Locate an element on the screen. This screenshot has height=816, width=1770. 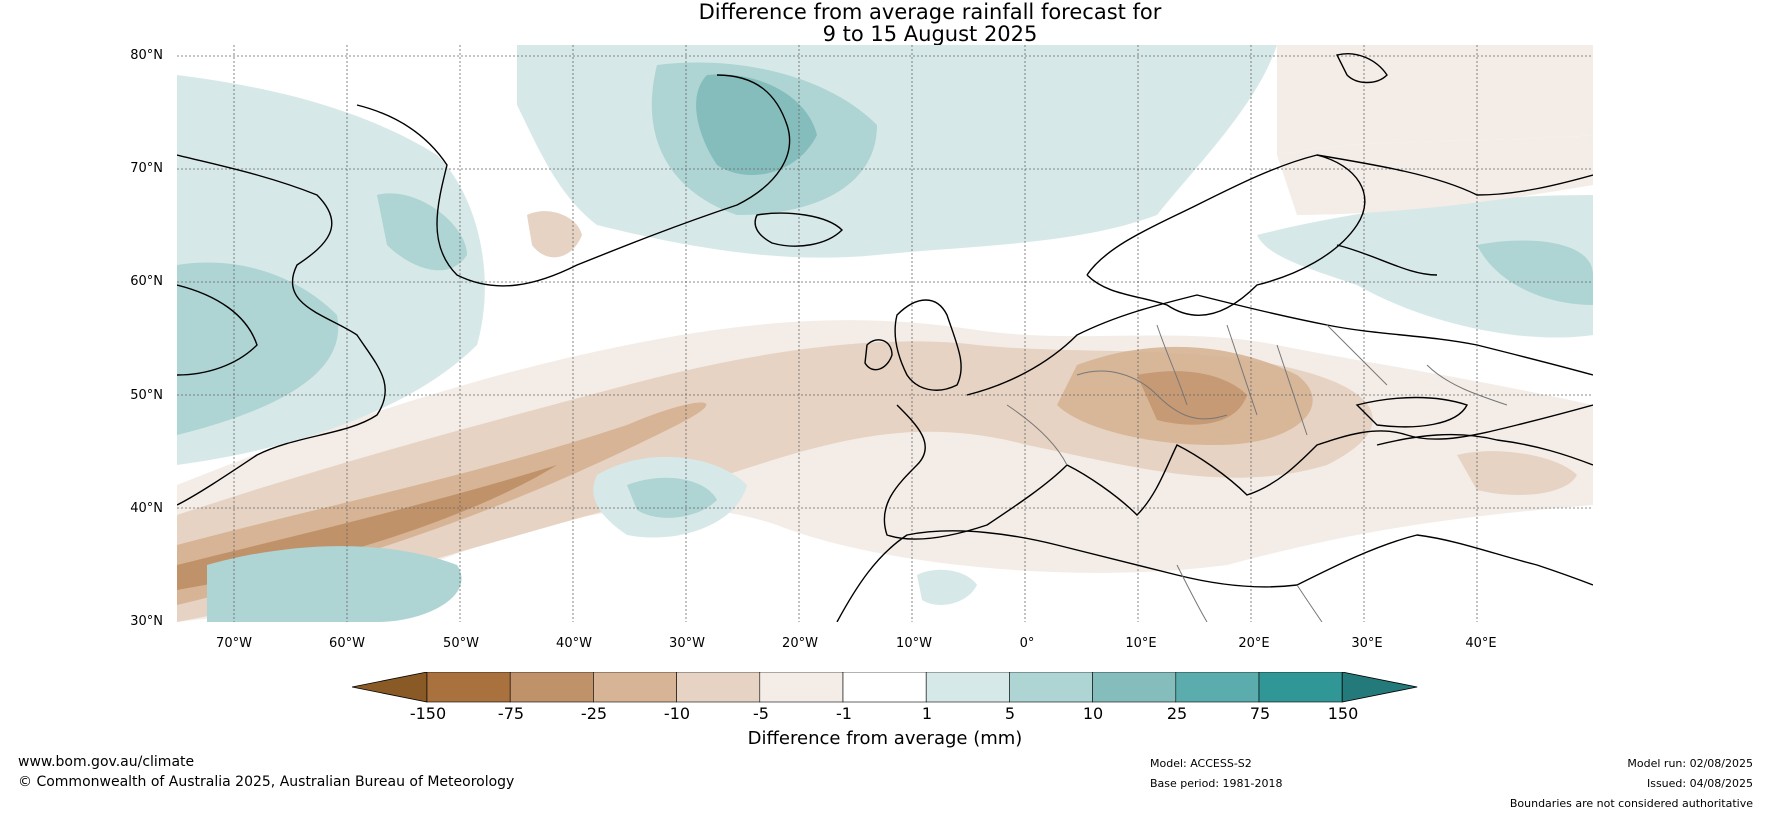
lat-label-70n: 70°N is located at coordinates (146, 168).